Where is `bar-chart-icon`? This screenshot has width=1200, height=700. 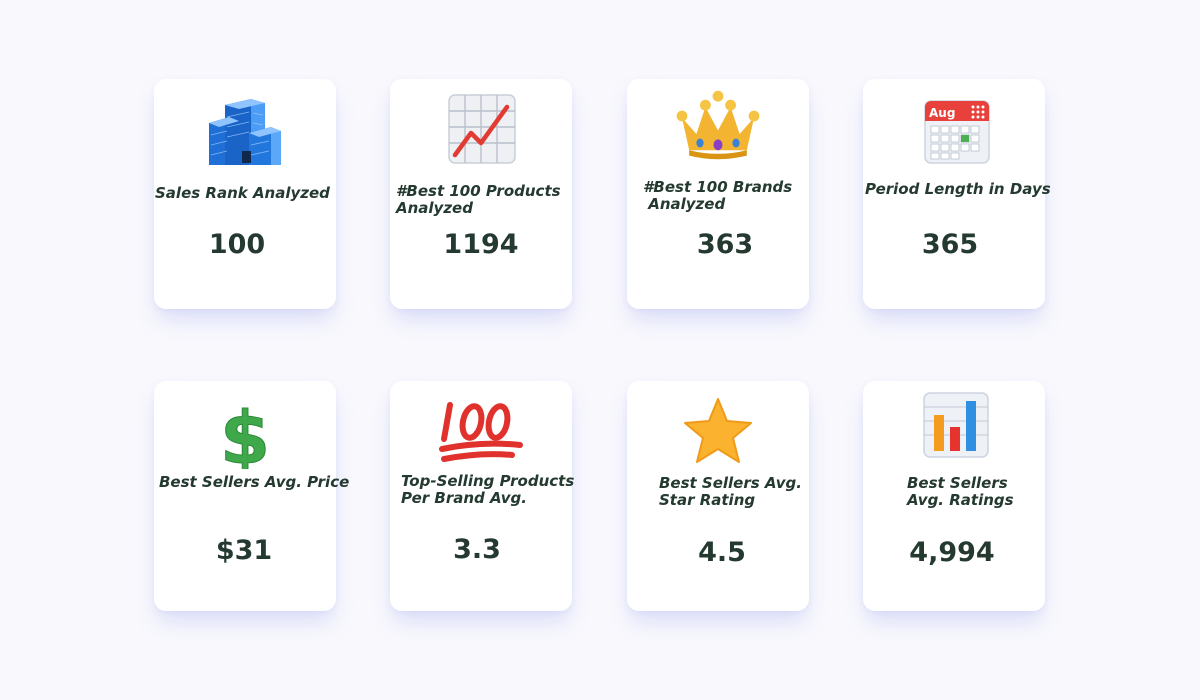 bar-chart-icon is located at coordinates (956, 425).